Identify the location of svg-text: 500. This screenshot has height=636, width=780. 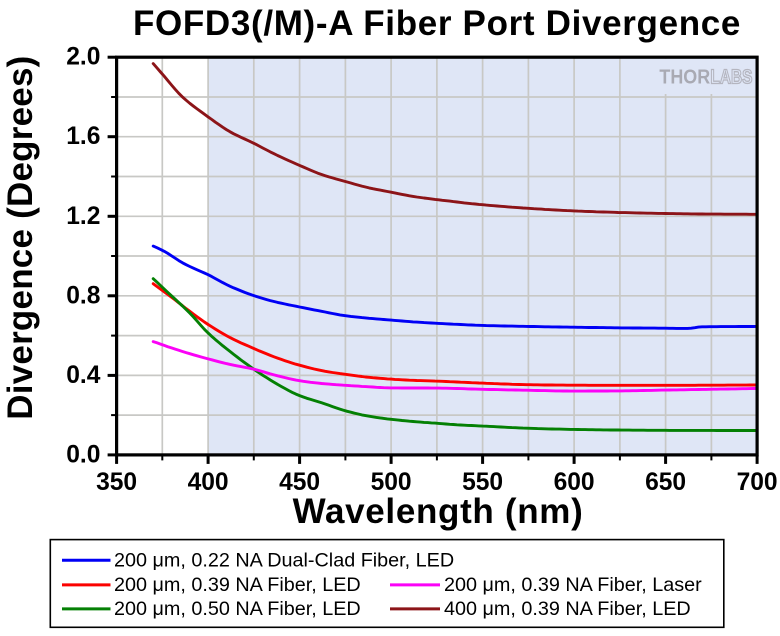
(391, 482).